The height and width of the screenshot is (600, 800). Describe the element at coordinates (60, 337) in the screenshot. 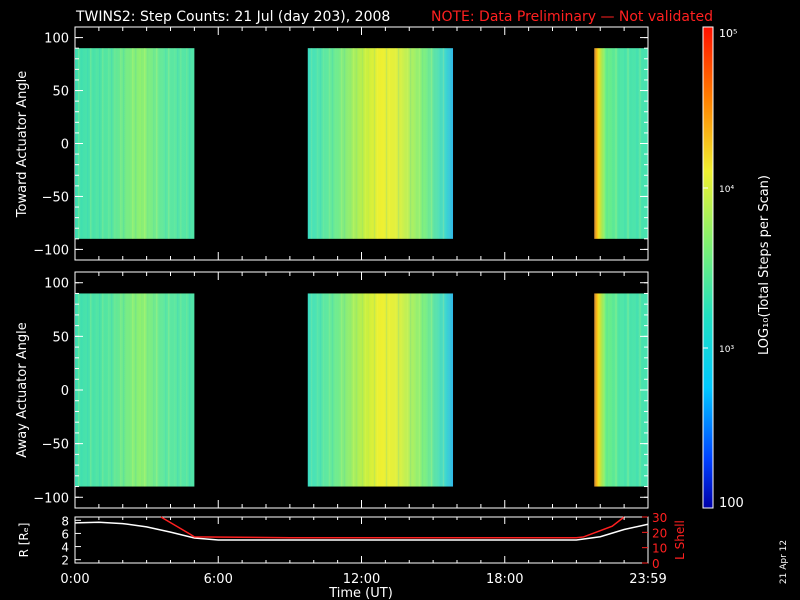

I see `y-tick-label: 50` at that location.